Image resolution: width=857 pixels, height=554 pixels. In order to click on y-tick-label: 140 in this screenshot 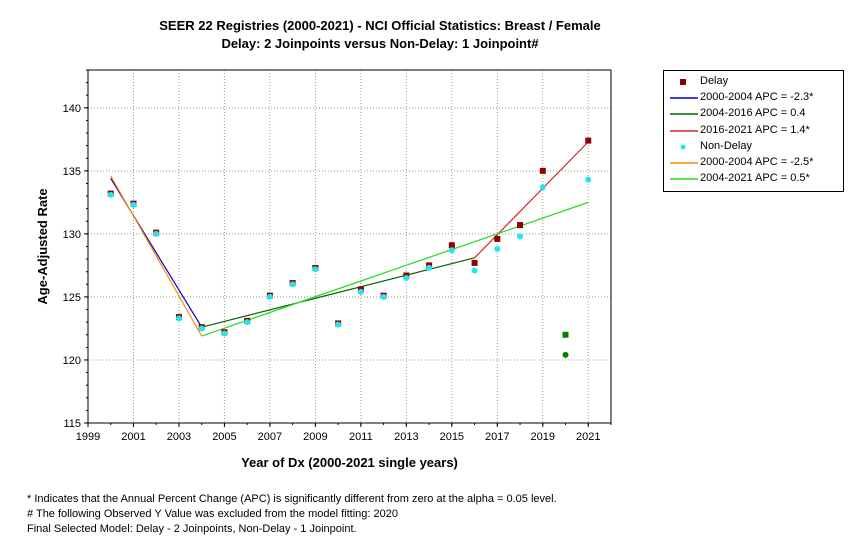, I will do `click(72, 109)`.